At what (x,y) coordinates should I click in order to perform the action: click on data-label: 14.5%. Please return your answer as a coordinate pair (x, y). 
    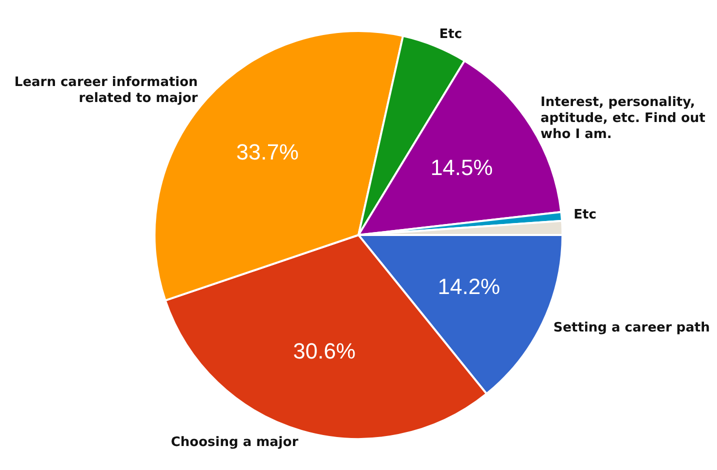
    Looking at the image, I should click on (461, 167).